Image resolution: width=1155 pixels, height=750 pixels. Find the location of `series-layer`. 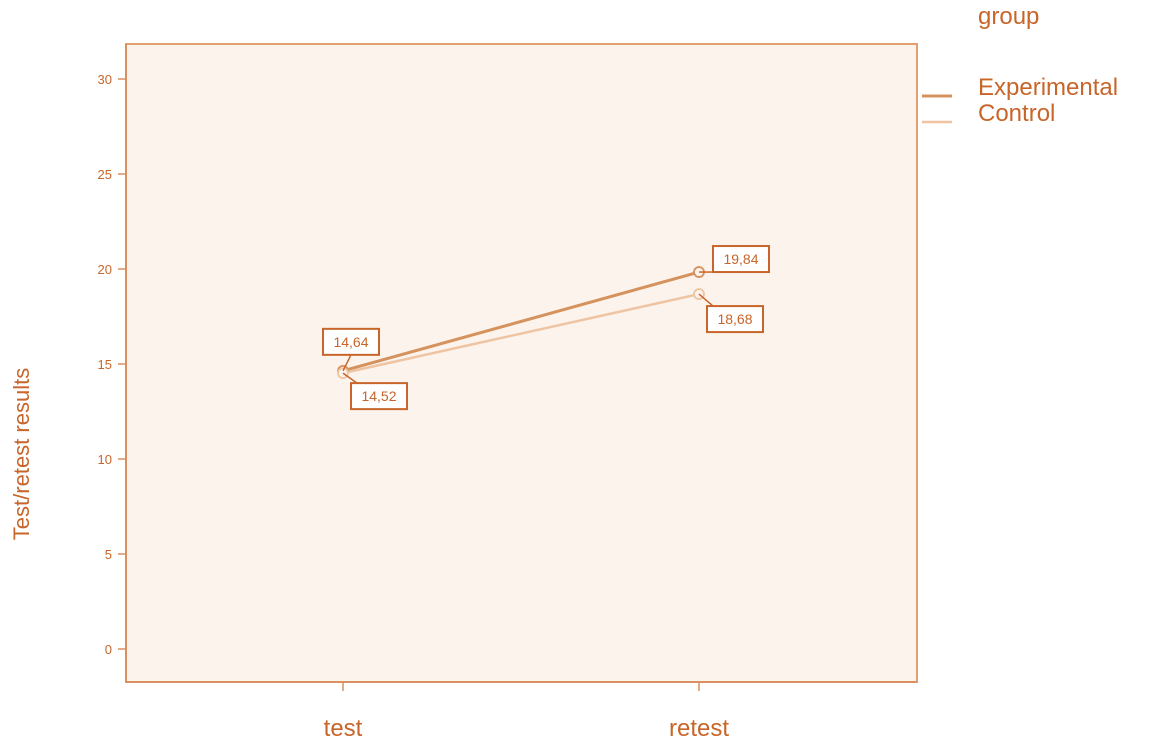

series-layer is located at coordinates (521, 323).